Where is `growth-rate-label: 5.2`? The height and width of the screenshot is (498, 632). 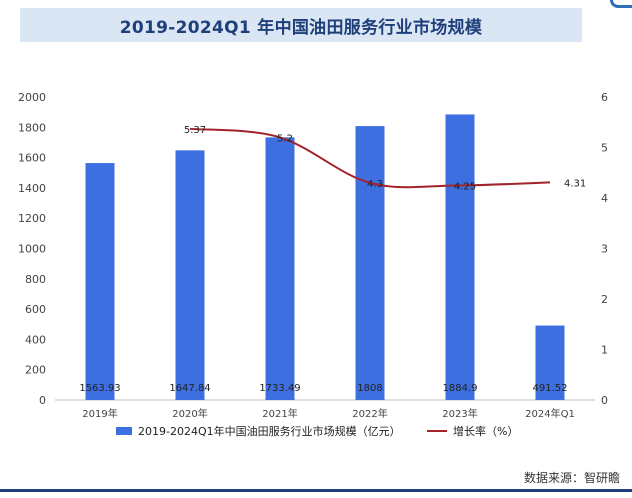 growth-rate-label: 5.2 is located at coordinates (285, 138).